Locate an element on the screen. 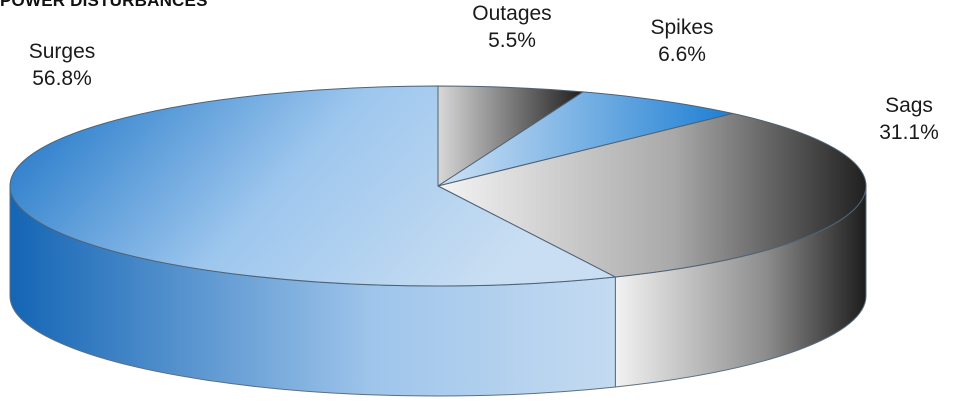  slice-value-sags: 31.1% is located at coordinates (909, 132).